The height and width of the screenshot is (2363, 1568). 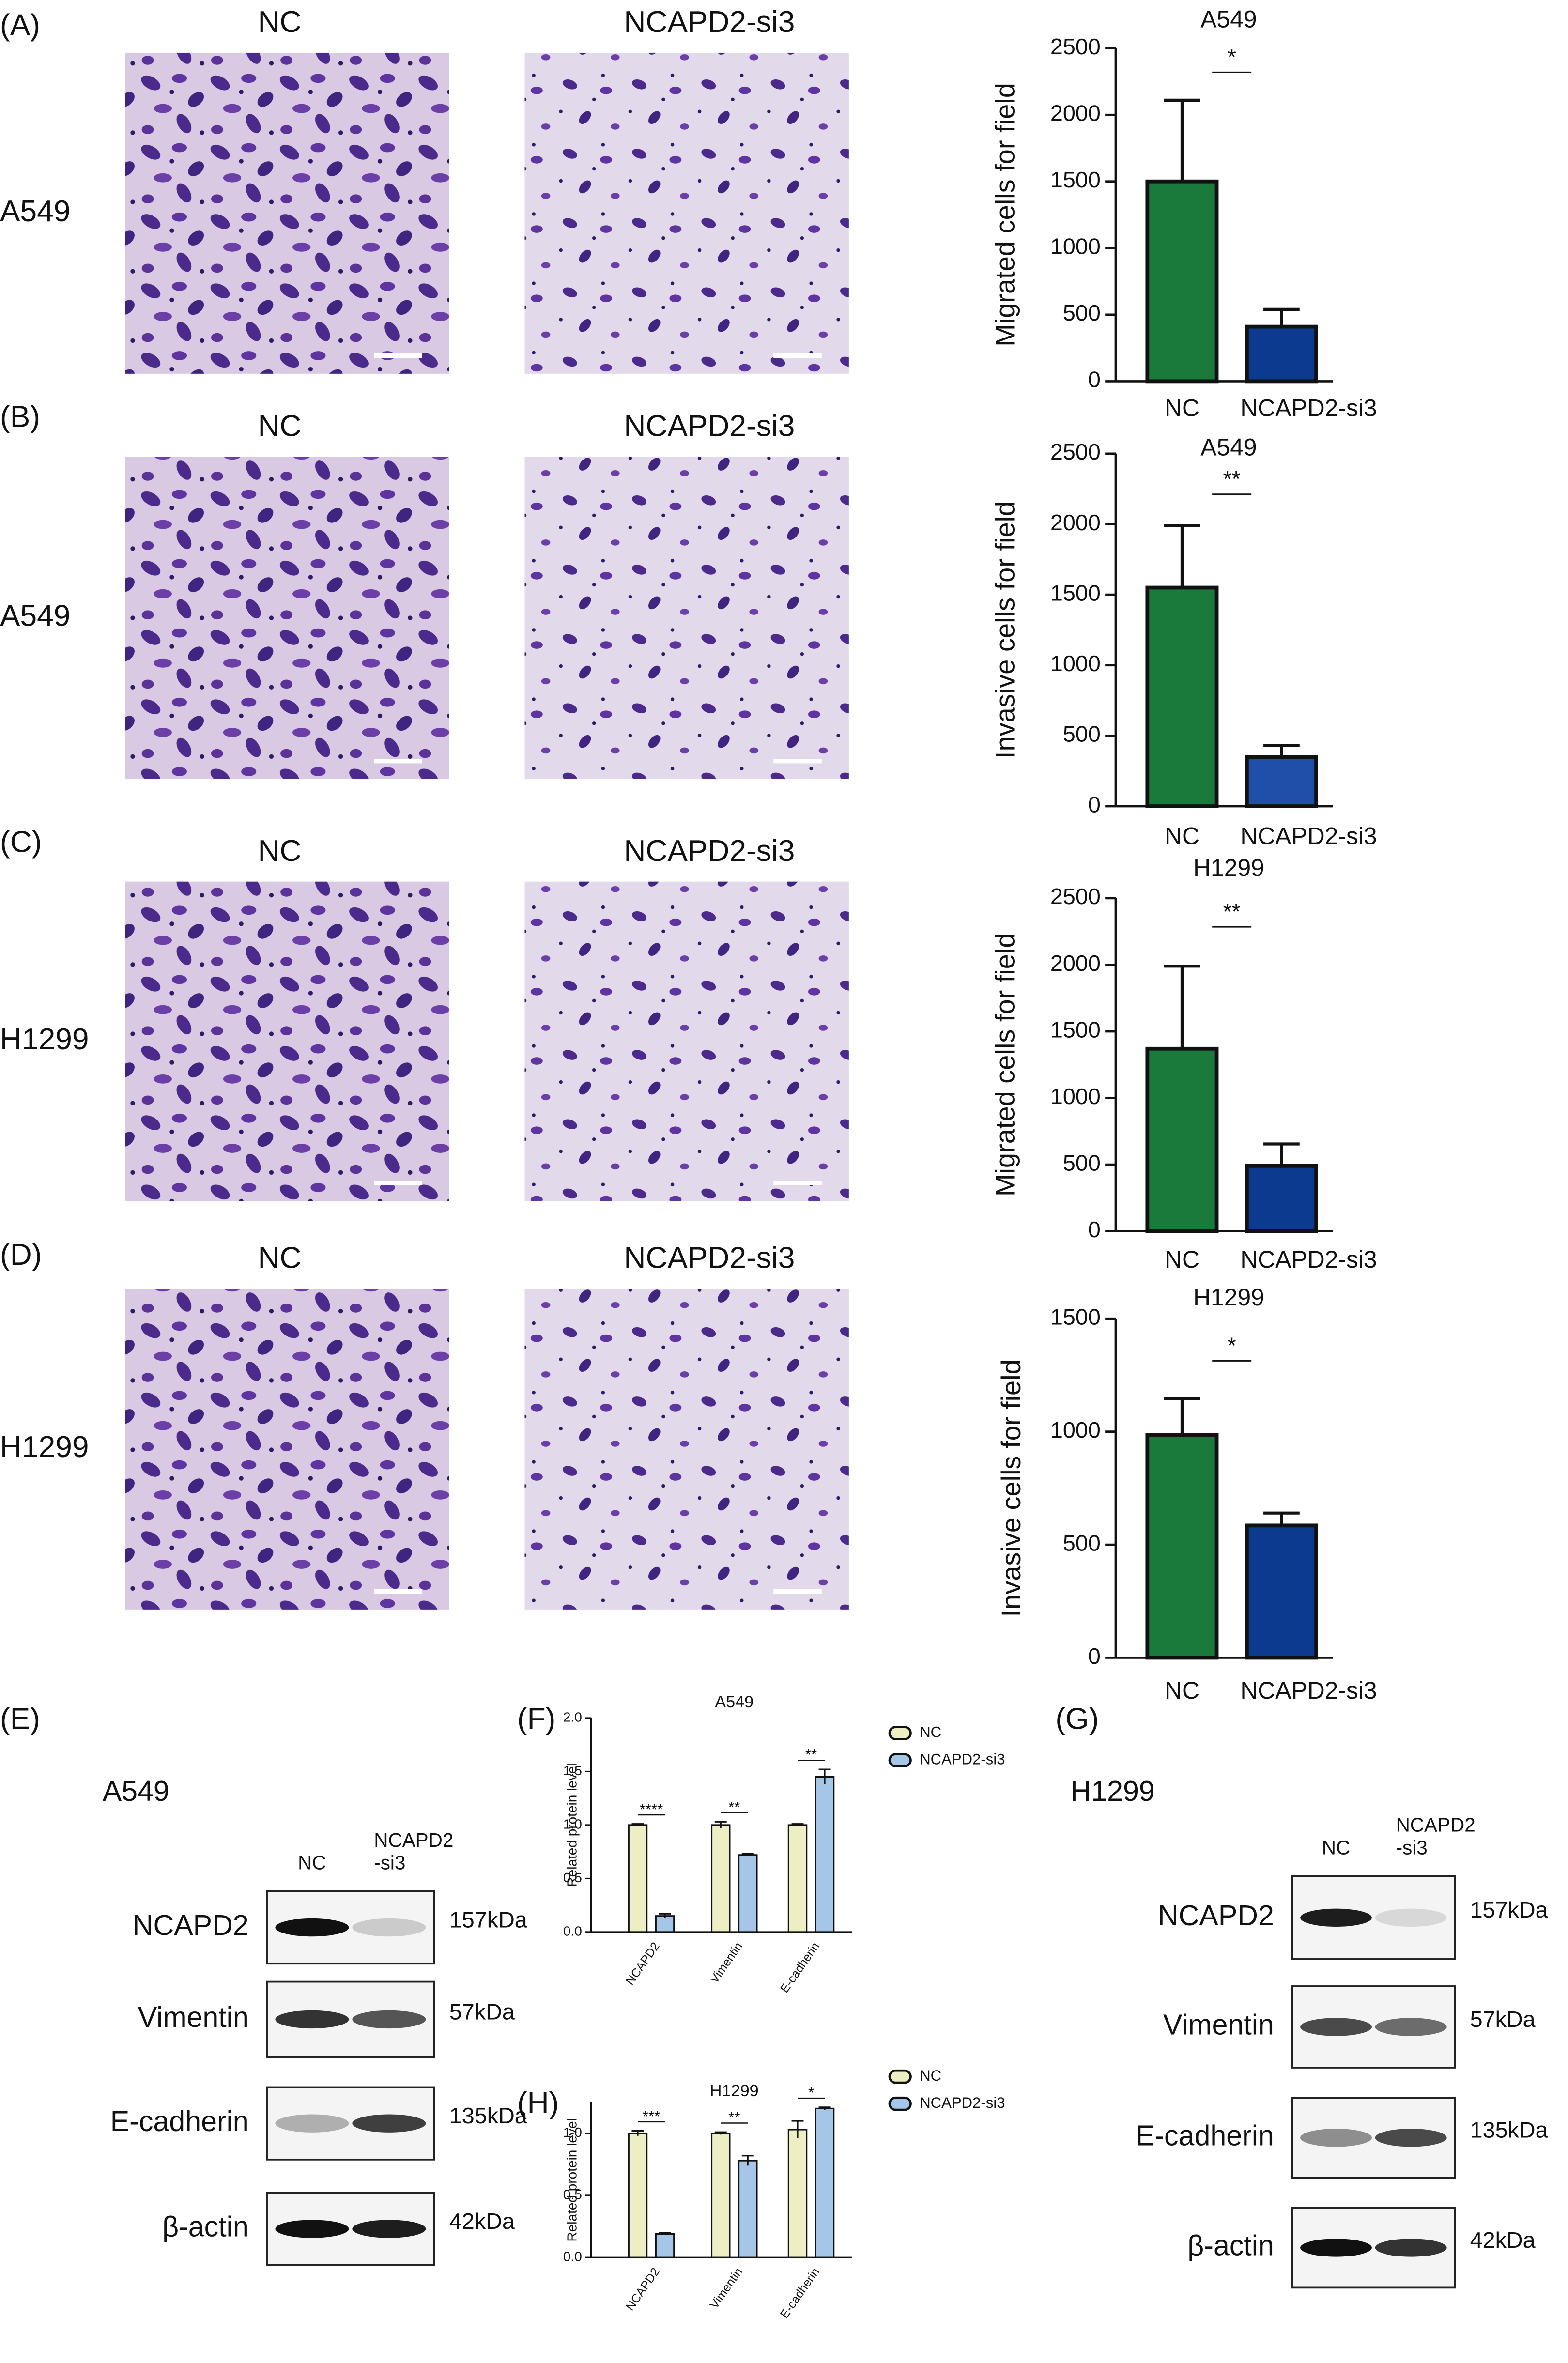 I want to click on panel-label: (C), so click(x=21, y=842).